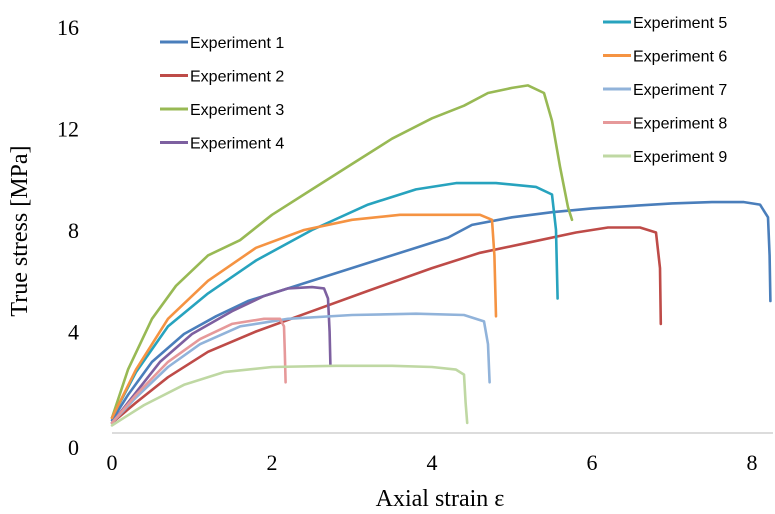  Describe the element at coordinates (440, 499) in the screenshot. I see `x-axis-title: Axial strain ε` at that location.